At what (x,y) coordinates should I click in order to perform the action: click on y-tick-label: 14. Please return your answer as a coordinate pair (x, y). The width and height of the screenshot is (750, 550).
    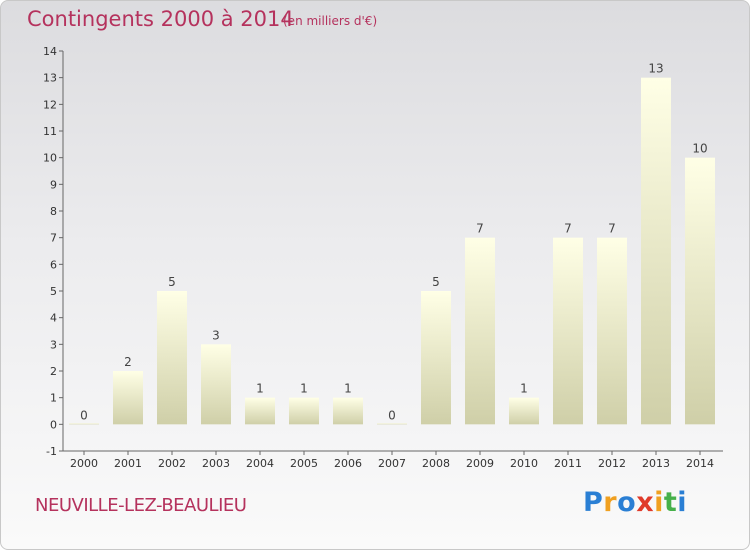
    Looking at the image, I should click on (50, 51).